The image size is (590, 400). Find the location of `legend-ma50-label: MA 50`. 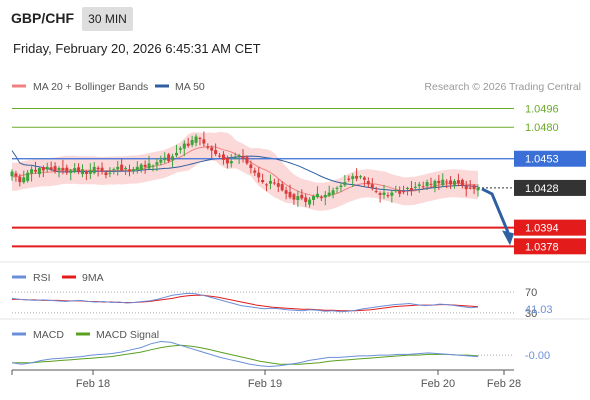

legend-ma50-label: MA 50 is located at coordinates (190, 87).